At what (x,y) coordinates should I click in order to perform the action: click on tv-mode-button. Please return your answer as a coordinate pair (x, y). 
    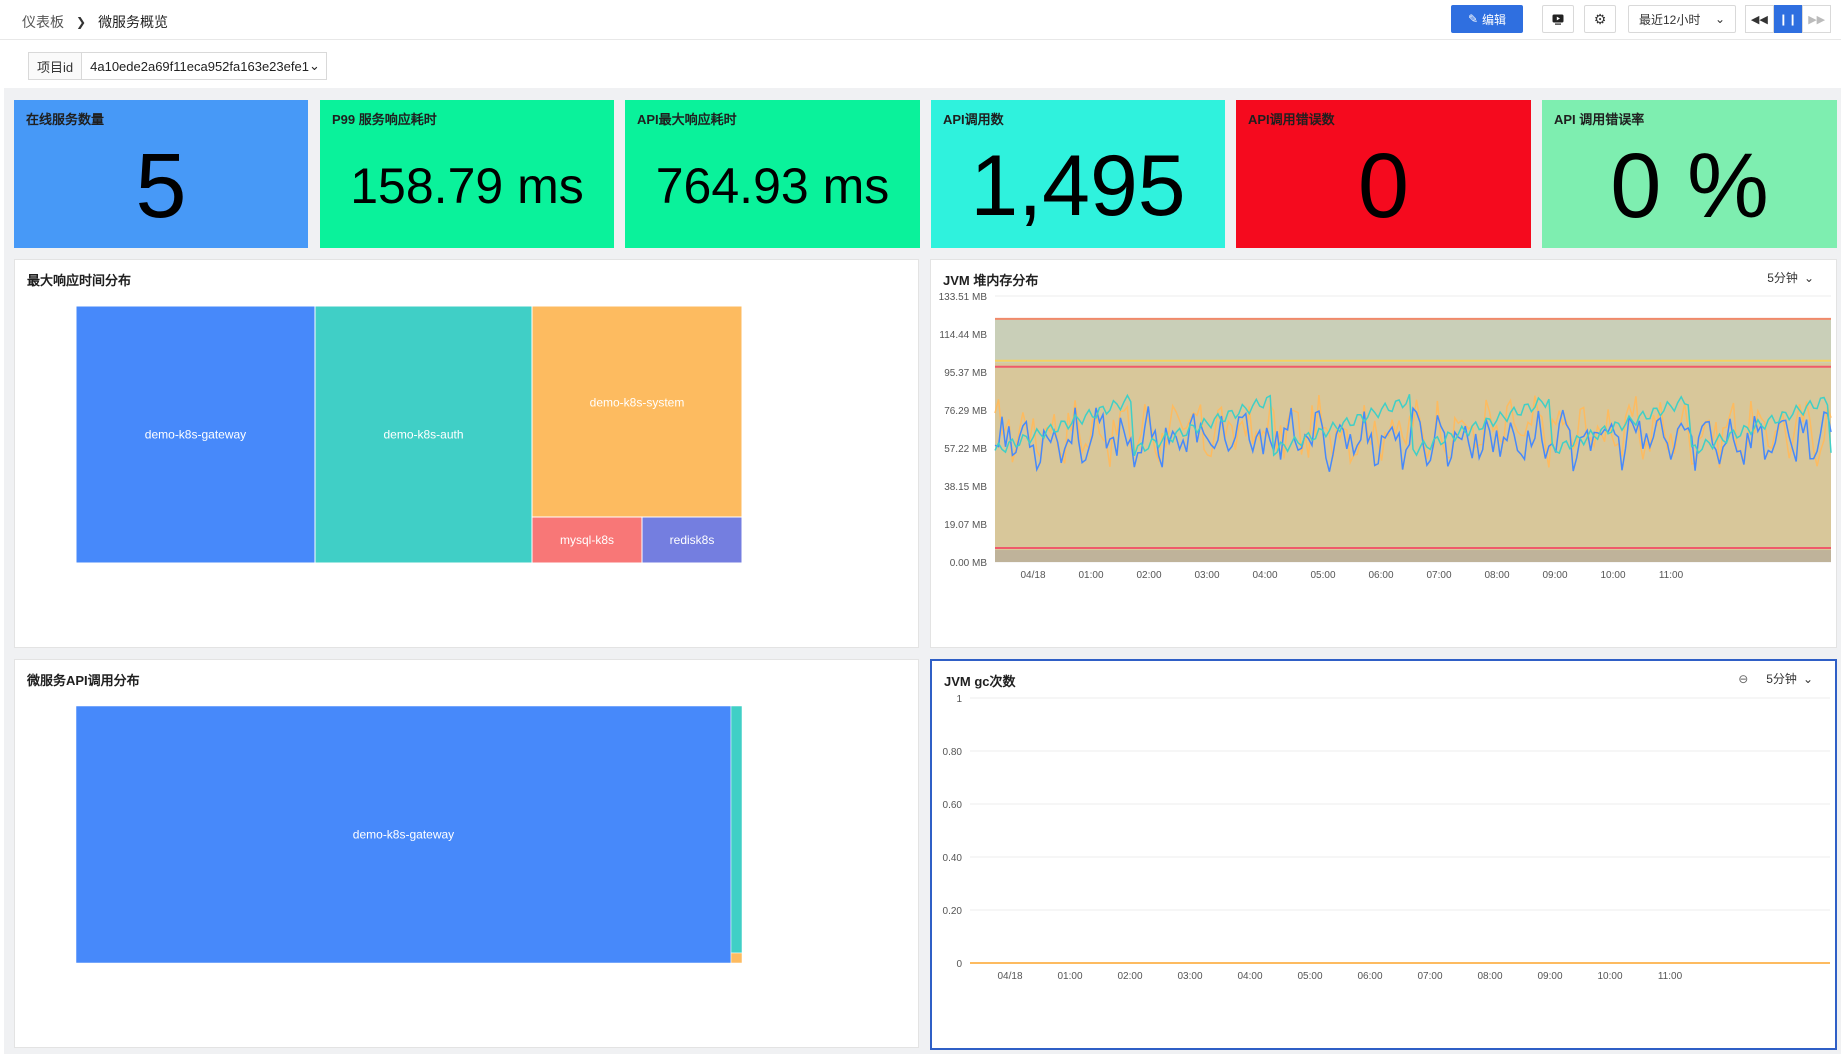
    Looking at the image, I should click on (1558, 19).